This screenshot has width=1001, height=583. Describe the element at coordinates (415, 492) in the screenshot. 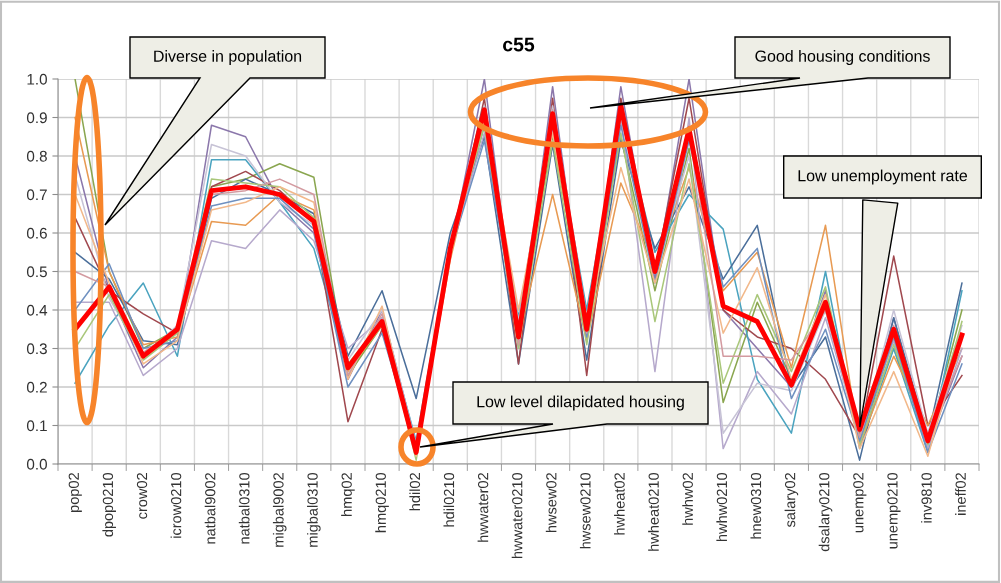

I see `x-tick-label: hdil02` at that location.